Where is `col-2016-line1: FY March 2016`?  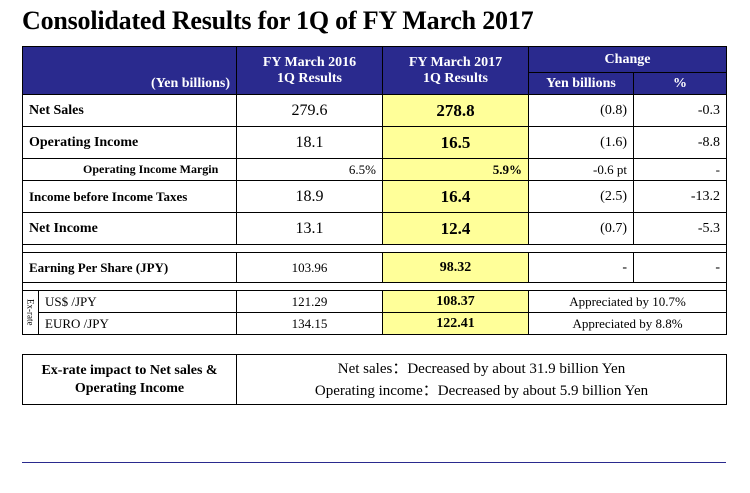 col-2016-line1: FY March 2016 is located at coordinates (309, 62).